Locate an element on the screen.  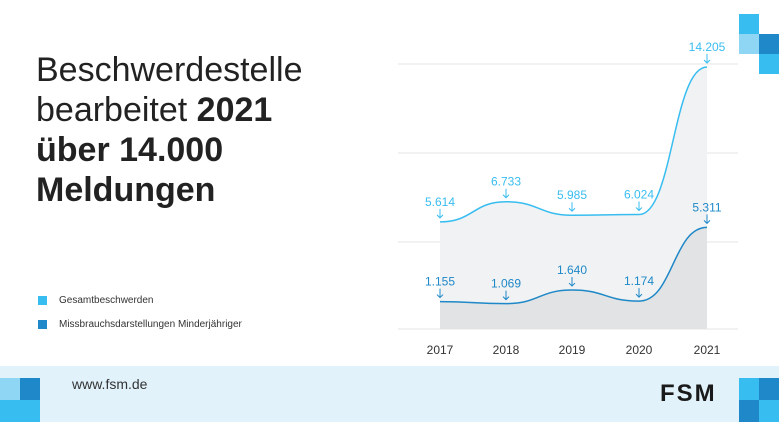
legend-label-abuse: Missbrauchsdarstellungen Minderjähriger is located at coordinates (150, 324).